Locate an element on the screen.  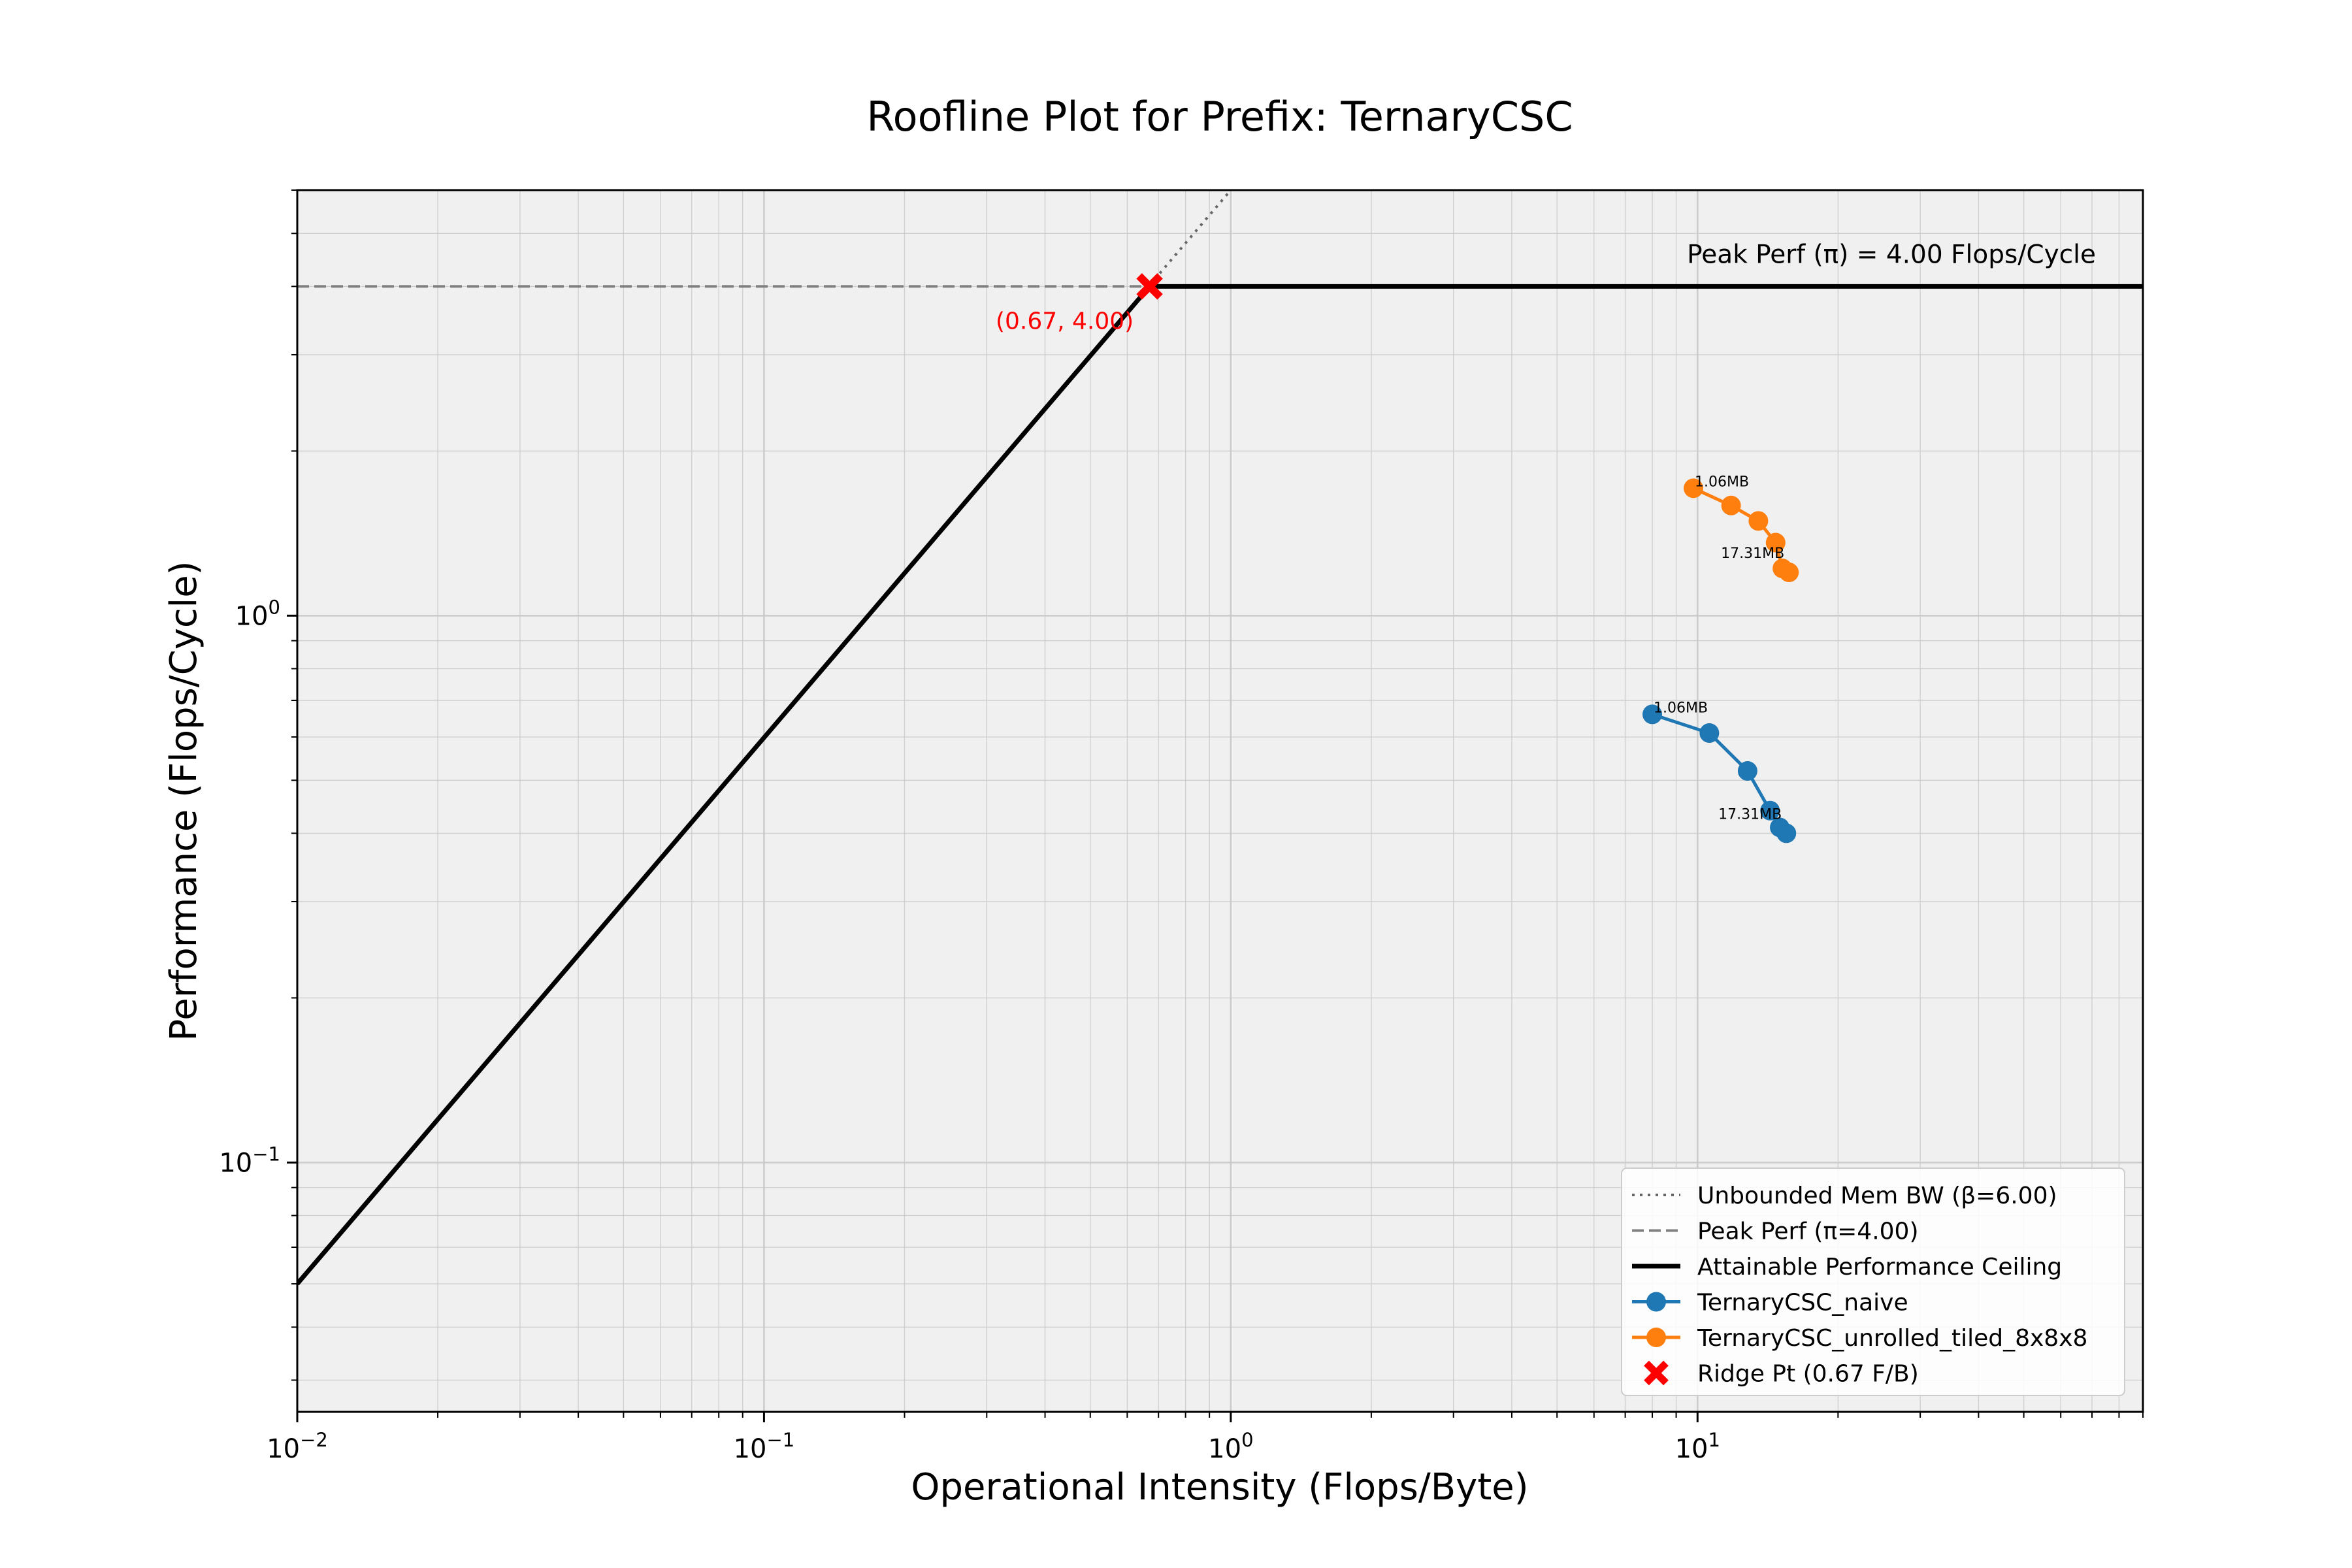
peak-perf-annotation: Peak Perf (π) = 4.00 Flops/Cycle is located at coordinates (1891, 254).